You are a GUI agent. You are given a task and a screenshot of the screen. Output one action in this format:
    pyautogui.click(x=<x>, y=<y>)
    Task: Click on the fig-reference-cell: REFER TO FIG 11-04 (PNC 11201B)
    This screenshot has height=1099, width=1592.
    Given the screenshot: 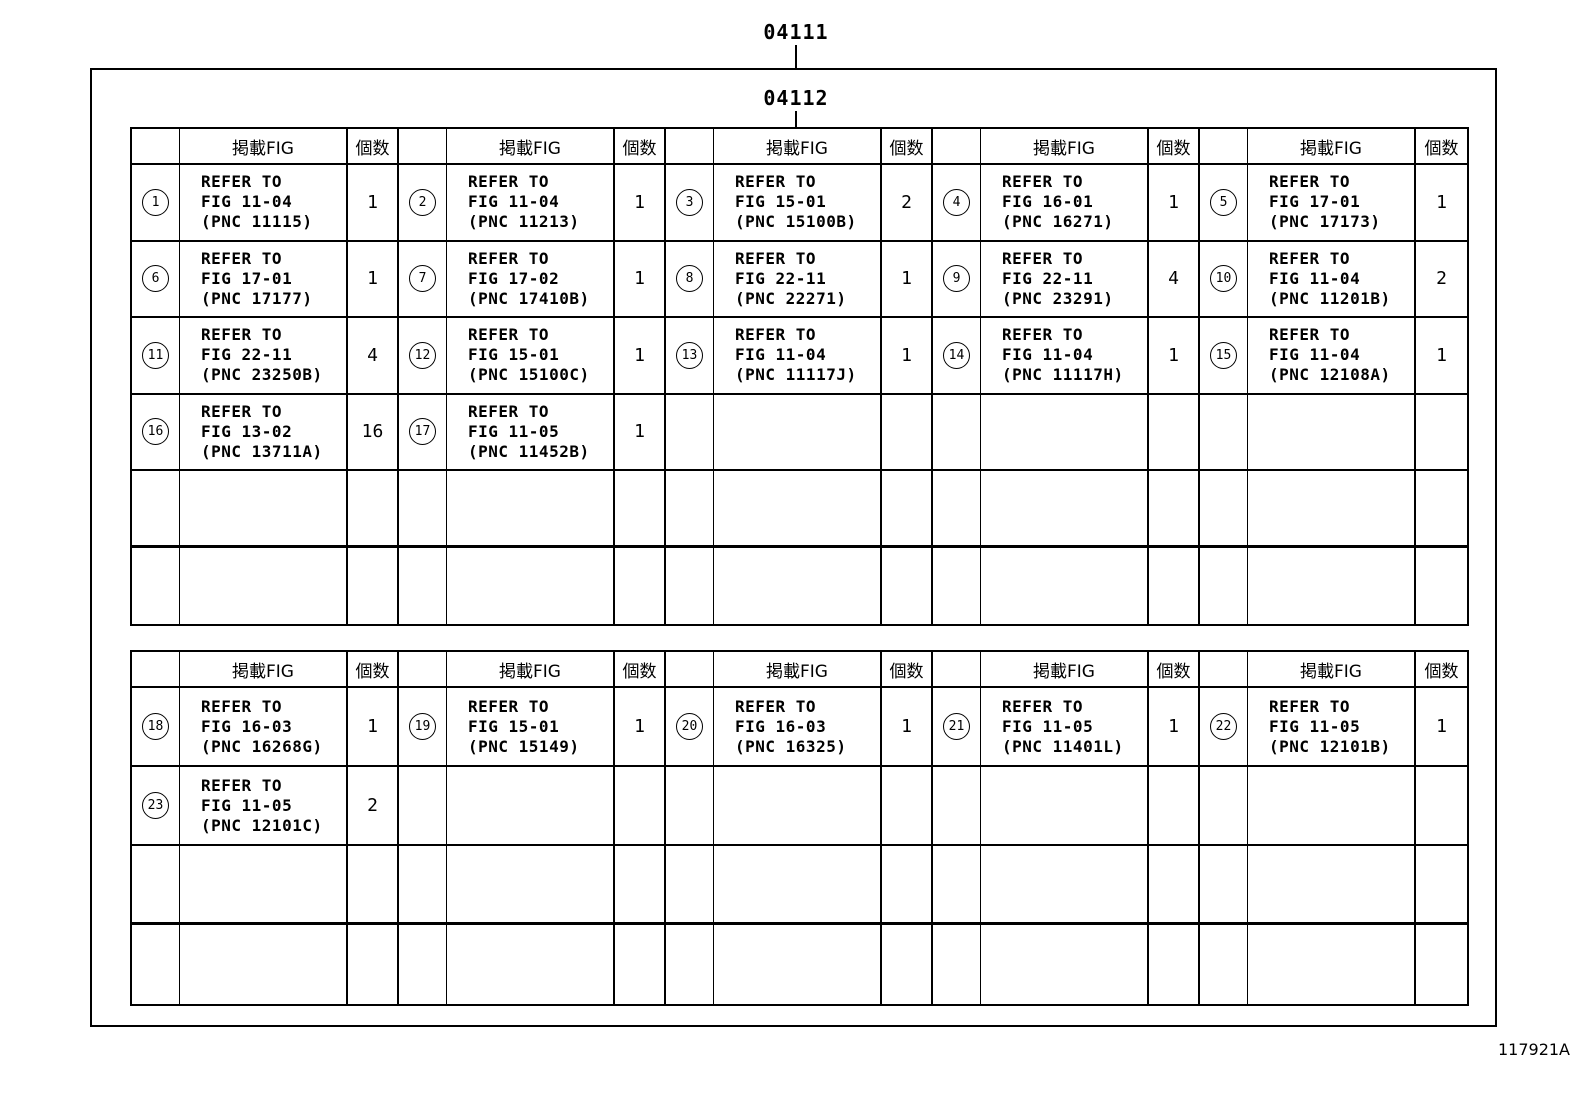 What is the action you would take?
    pyautogui.click(x=1332, y=279)
    